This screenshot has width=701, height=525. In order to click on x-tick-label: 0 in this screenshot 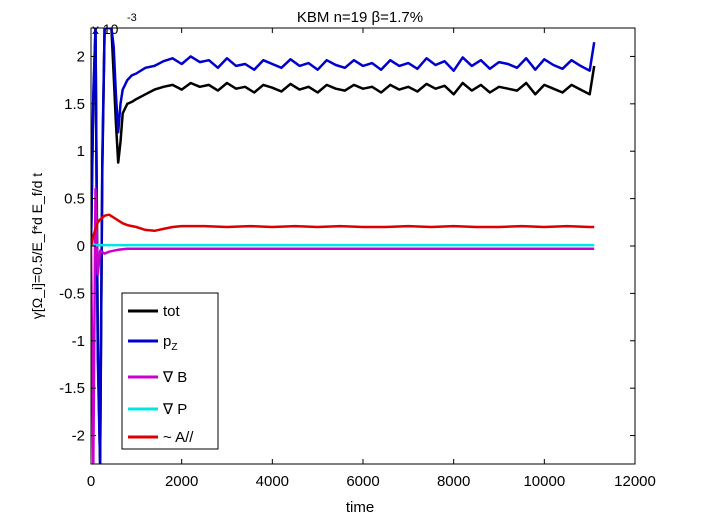, I will do `click(91, 481)`.